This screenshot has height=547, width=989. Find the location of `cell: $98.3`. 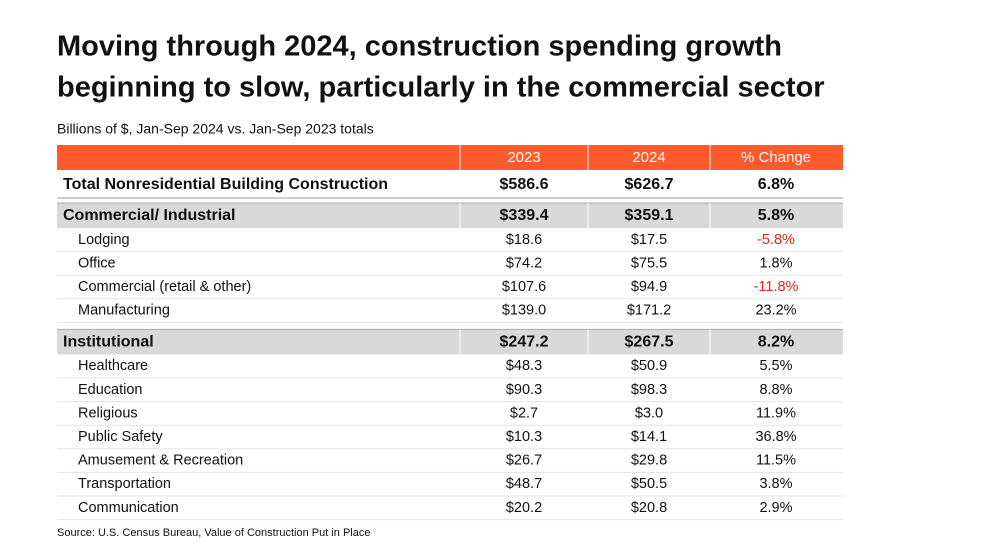

cell: $98.3 is located at coordinates (649, 390).